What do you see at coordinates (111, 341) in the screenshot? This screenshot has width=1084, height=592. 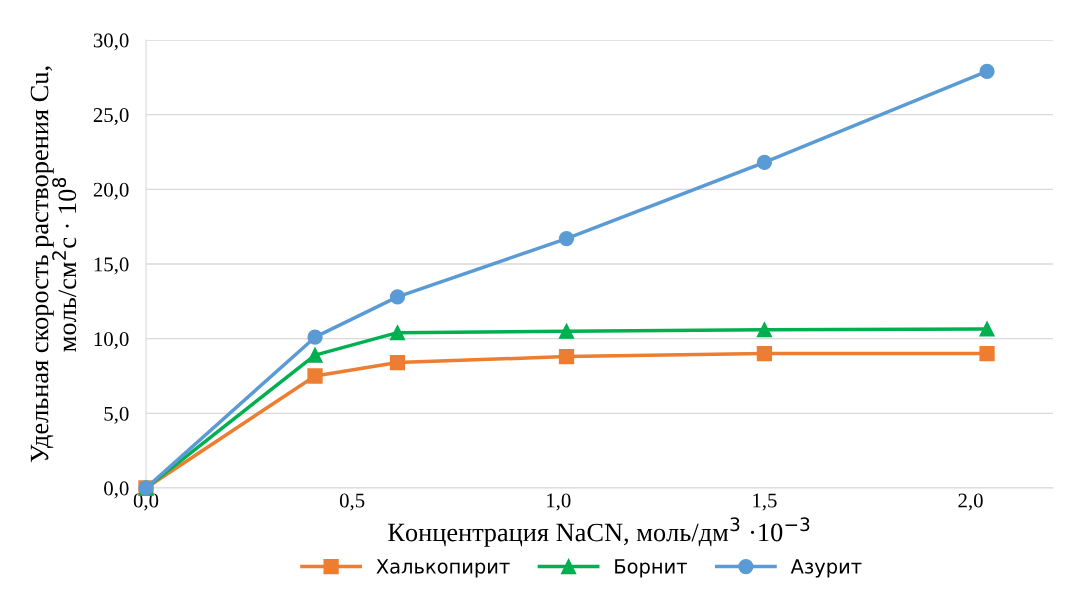 I see `y-tick-label: 10,0` at bounding box center [111, 341].